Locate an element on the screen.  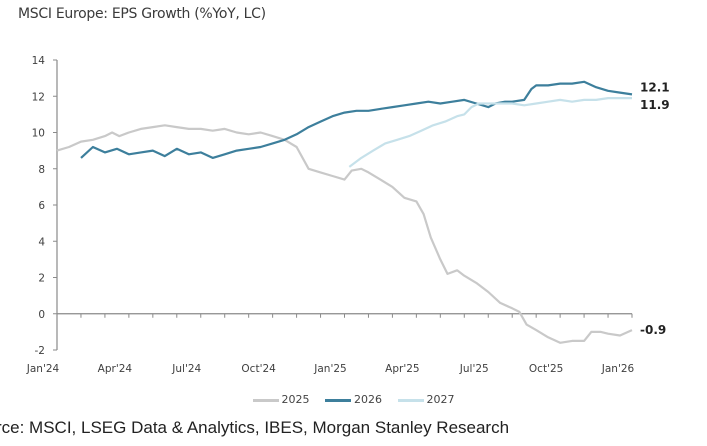
x-tick-label: Jul'24 is located at coordinates (186, 369).